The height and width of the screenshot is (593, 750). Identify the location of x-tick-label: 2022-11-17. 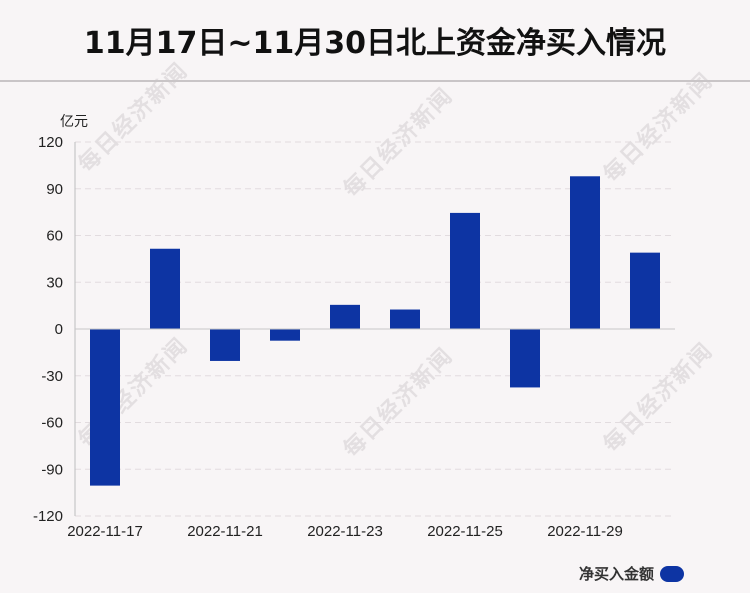
(105, 531).